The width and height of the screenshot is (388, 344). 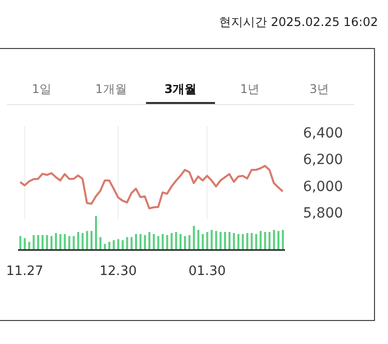 I want to click on y-tick-label: 6,200, so click(x=323, y=160).